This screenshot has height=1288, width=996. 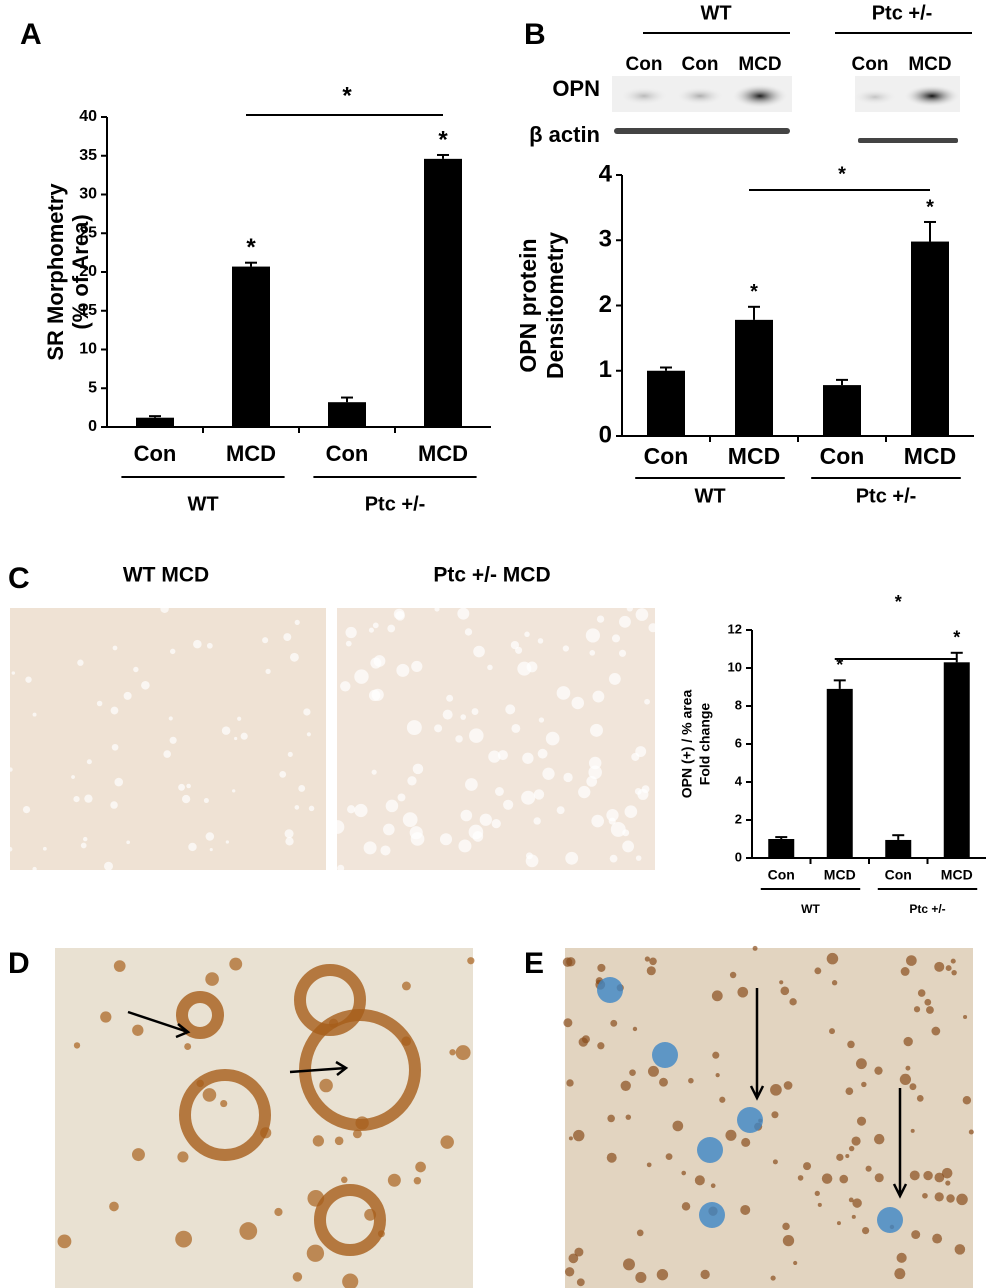 What do you see at coordinates (535, 34) in the screenshot?
I see `panel-letter: B` at bounding box center [535, 34].